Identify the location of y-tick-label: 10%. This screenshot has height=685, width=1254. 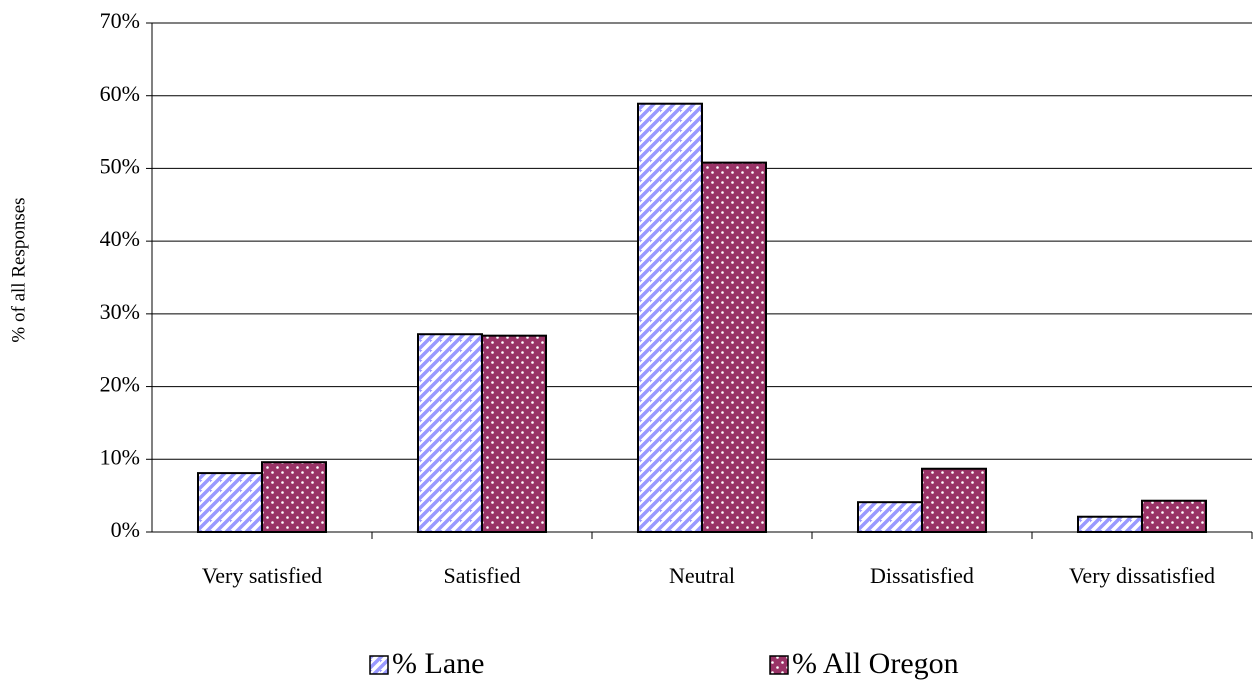
(120, 456).